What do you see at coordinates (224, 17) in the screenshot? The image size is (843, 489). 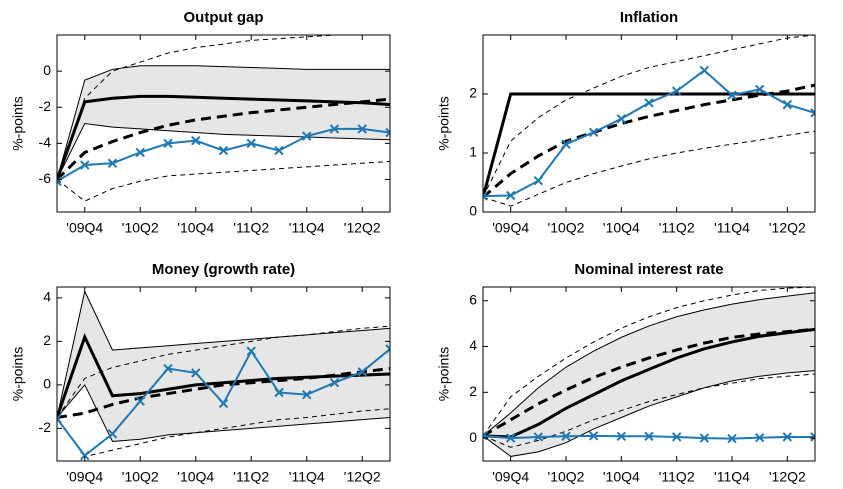 I see `chart-title: Output gap` at bounding box center [224, 17].